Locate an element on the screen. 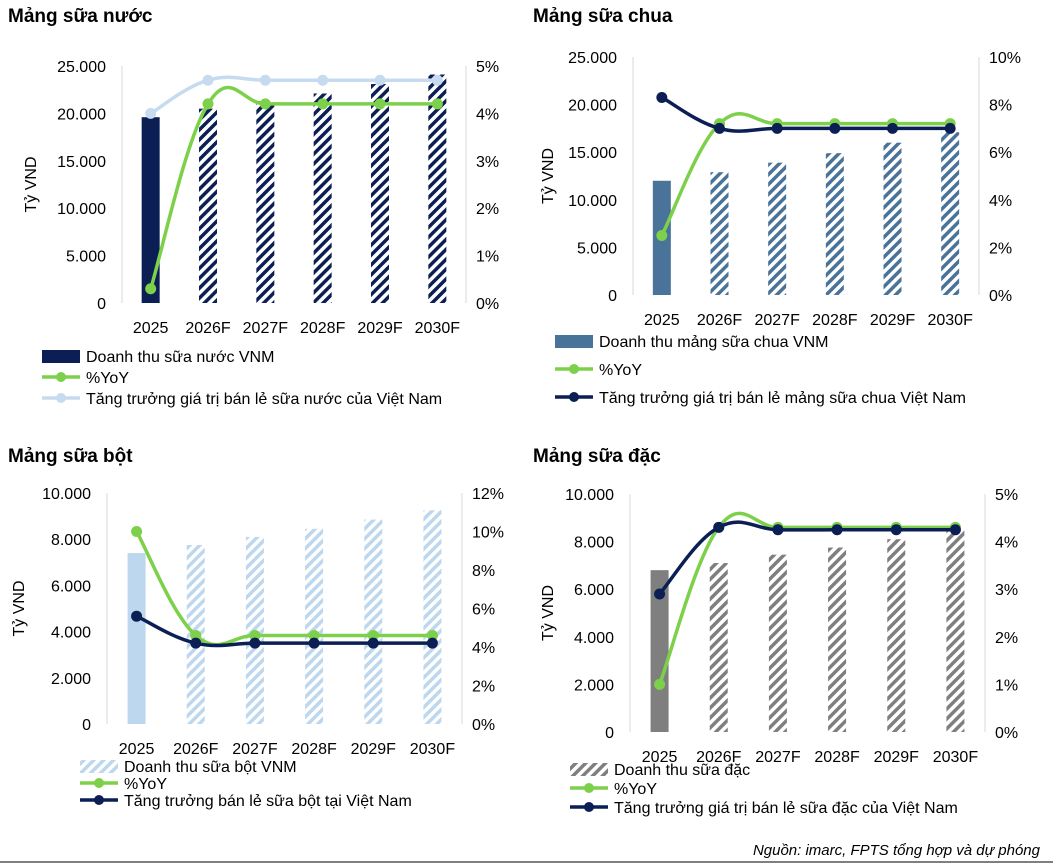 The image size is (1053, 864). y-tick-label: 8.000 is located at coordinates (71, 540).